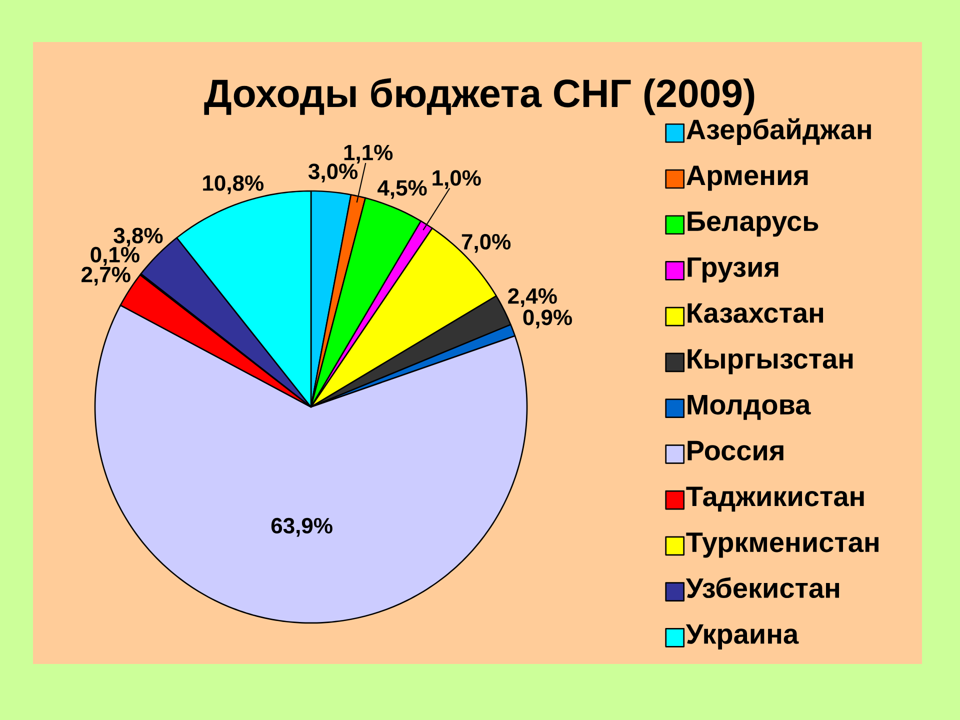 The image size is (960, 720). What do you see at coordinates (547, 319) in the screenshot?
I see `data-label: 0,9%` at bounding box center [547, 319].